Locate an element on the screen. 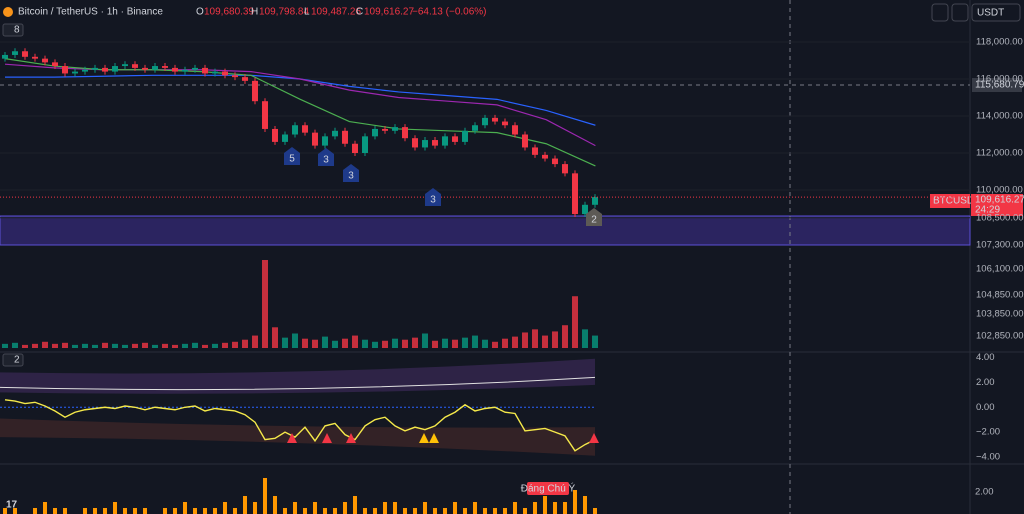  alert-bg is located at coordinates (548, 488).